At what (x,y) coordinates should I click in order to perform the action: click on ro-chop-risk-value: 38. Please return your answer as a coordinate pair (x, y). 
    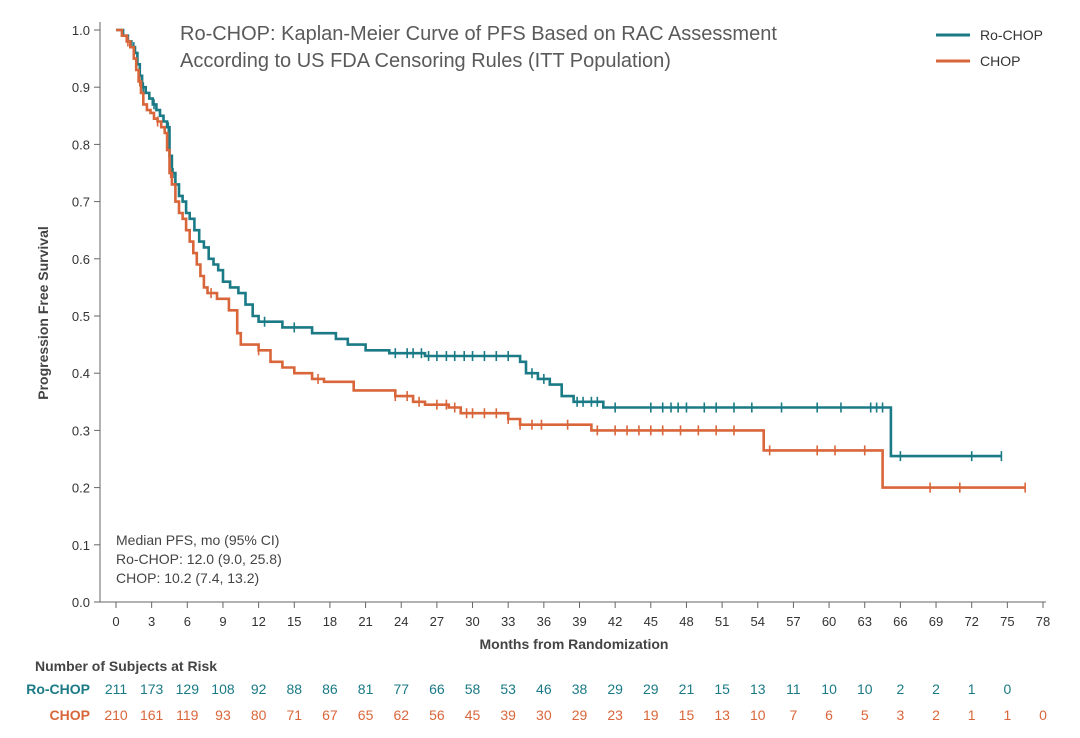
    Looking at the image, I should click on (580, 689).